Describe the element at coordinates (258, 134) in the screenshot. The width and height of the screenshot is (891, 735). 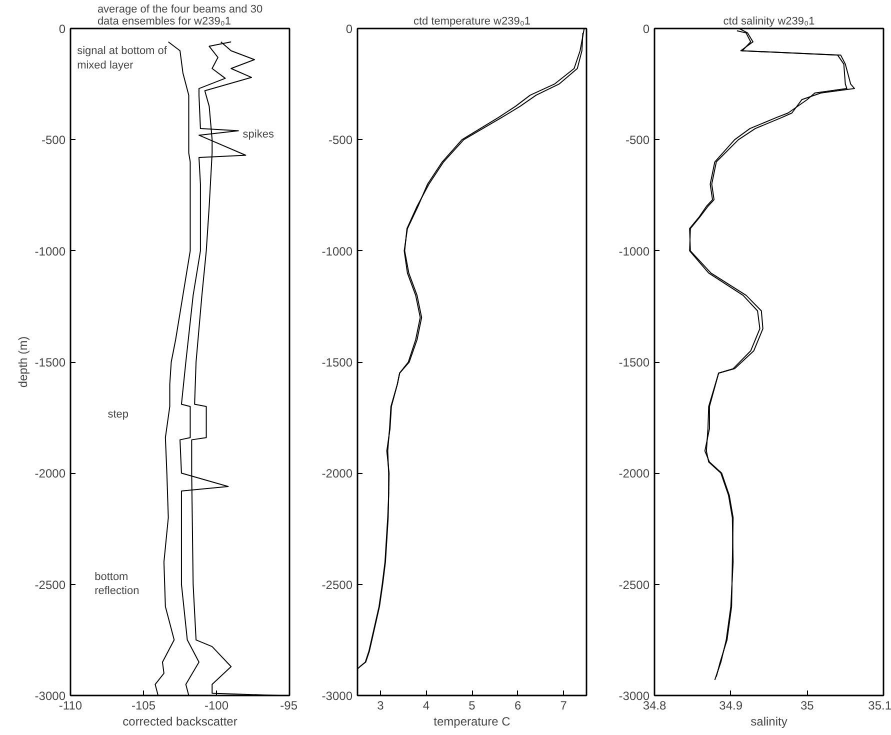
I see `annotation: spikes` at that location.